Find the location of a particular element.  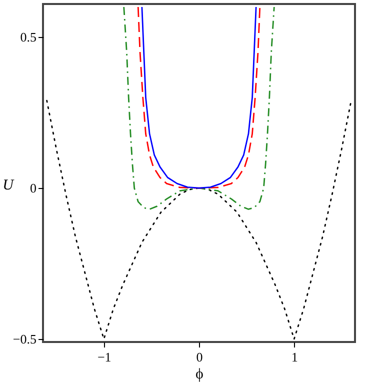

y-tick-label: −0.5 is located at coordinates (24, 338).